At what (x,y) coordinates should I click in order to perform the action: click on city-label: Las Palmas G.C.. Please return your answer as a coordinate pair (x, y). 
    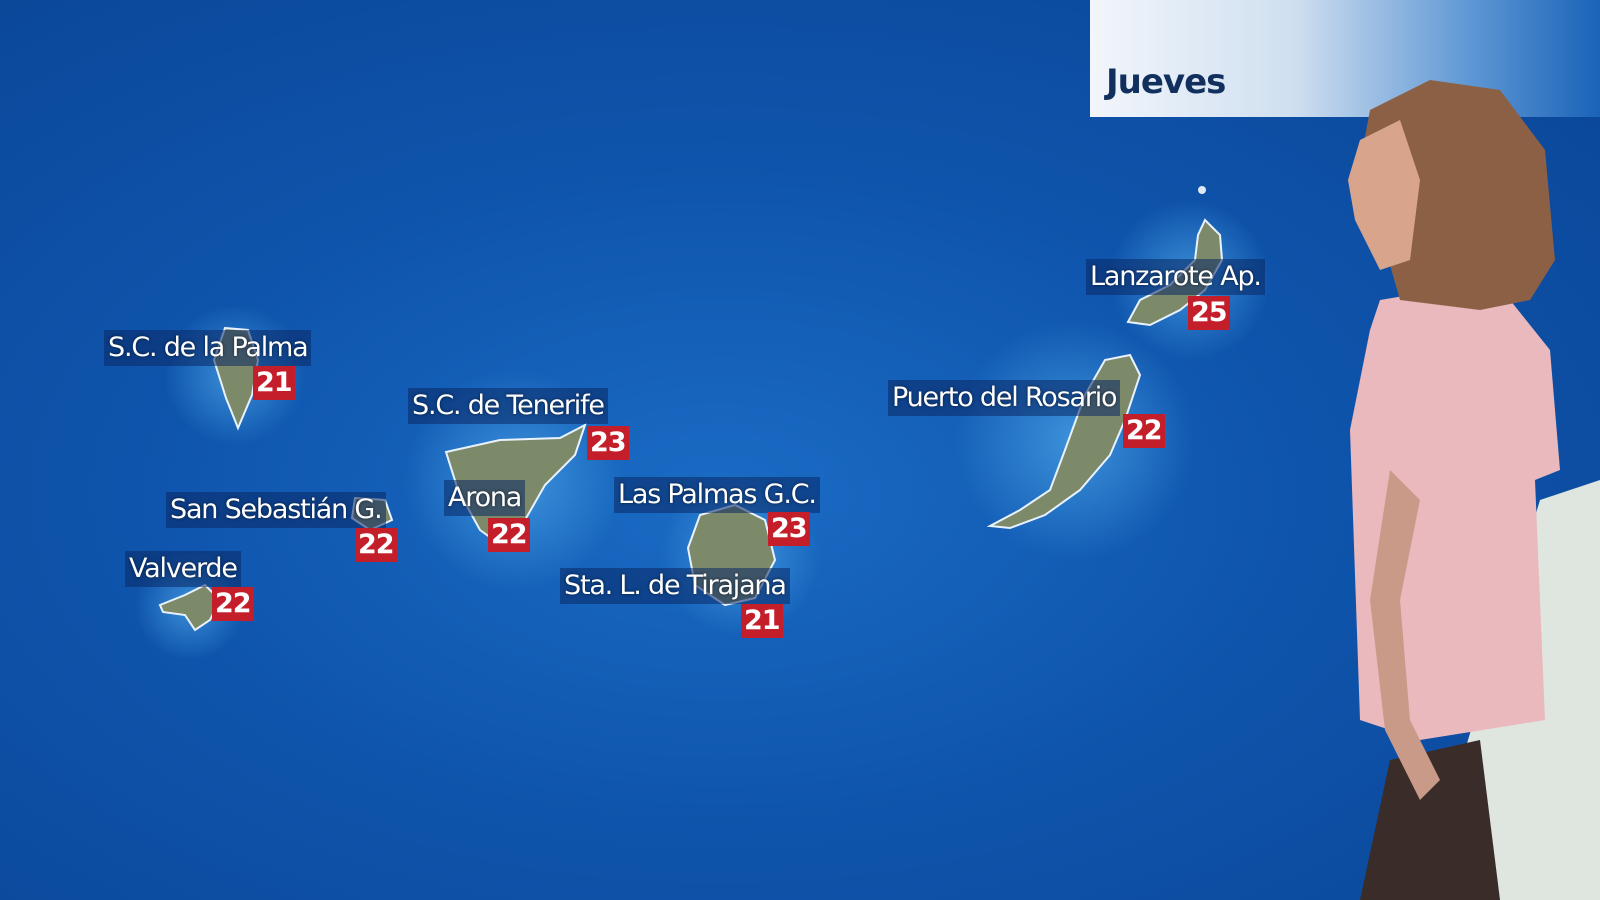
    Looking at the image, I should click on (717, 495).